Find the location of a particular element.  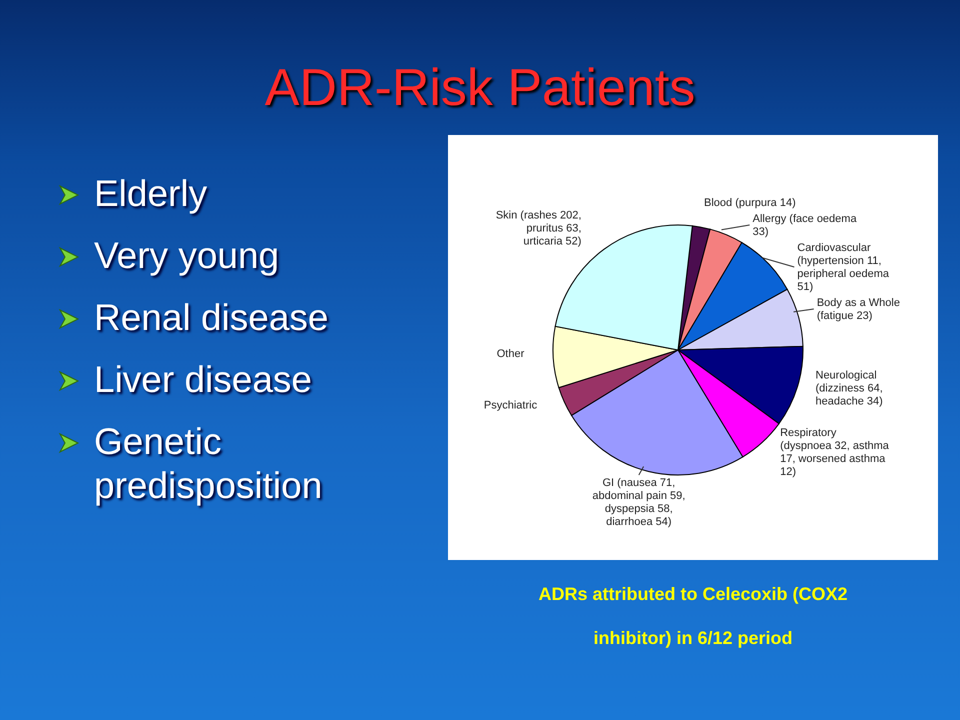

slice-label: Other is located at coordinates (510, 354).